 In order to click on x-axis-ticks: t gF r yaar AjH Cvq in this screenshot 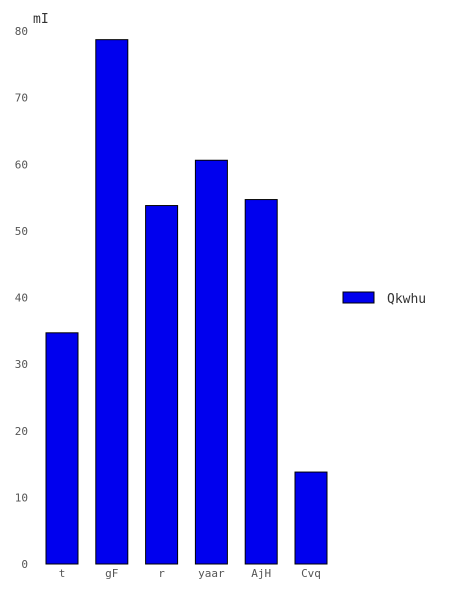, I will do `click(190, 573)`.